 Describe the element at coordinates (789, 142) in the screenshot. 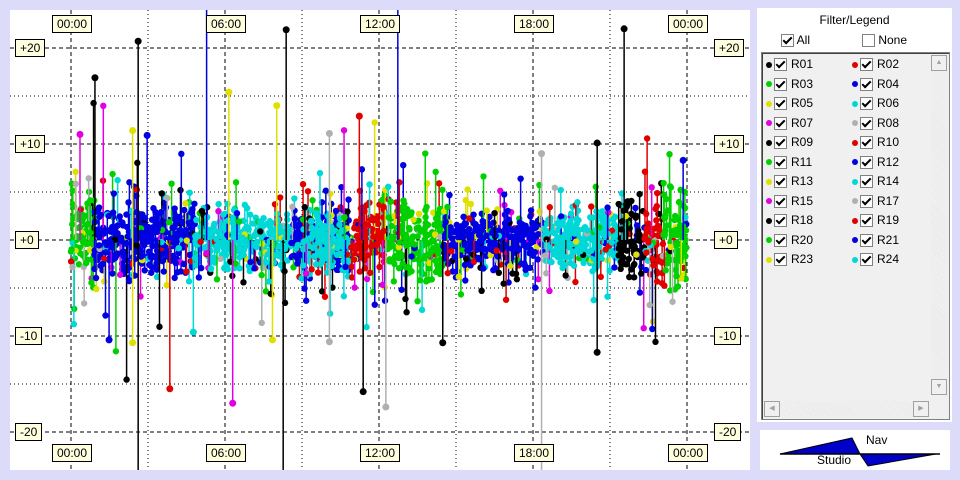

I see `legend-item-r09: R09` at that location.